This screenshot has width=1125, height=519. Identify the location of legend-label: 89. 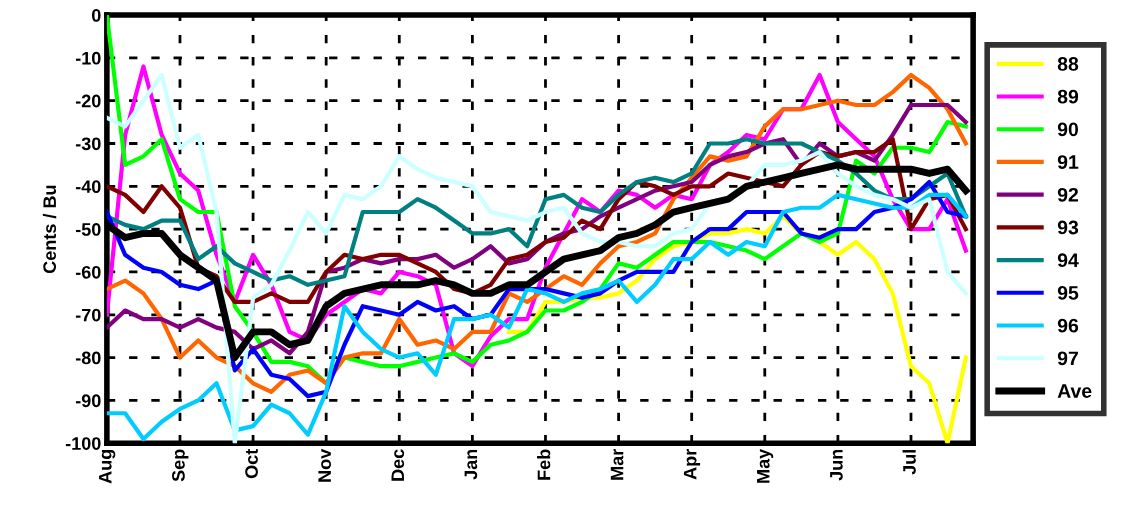
(1068, 96).